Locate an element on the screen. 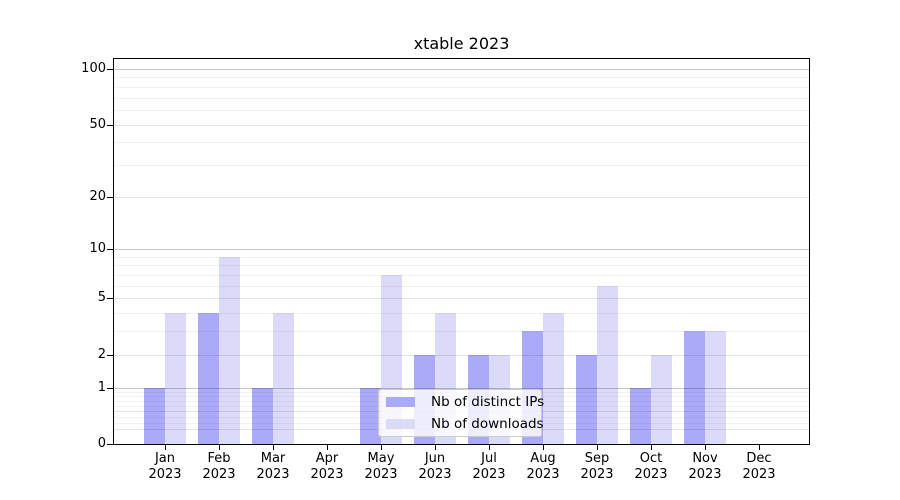  legend-item: Nb of distinct IPs is located at coordinates (465, 402).